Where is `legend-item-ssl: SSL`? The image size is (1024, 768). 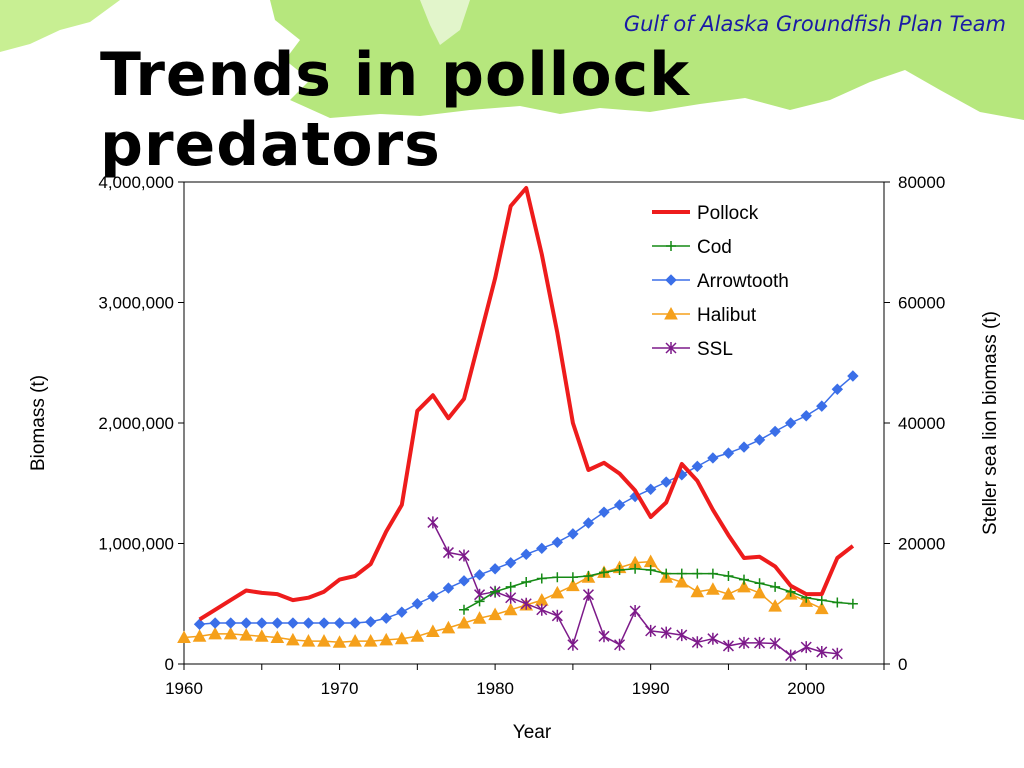 legend-item-ssl: SSL is located at coordinates (692, 349).